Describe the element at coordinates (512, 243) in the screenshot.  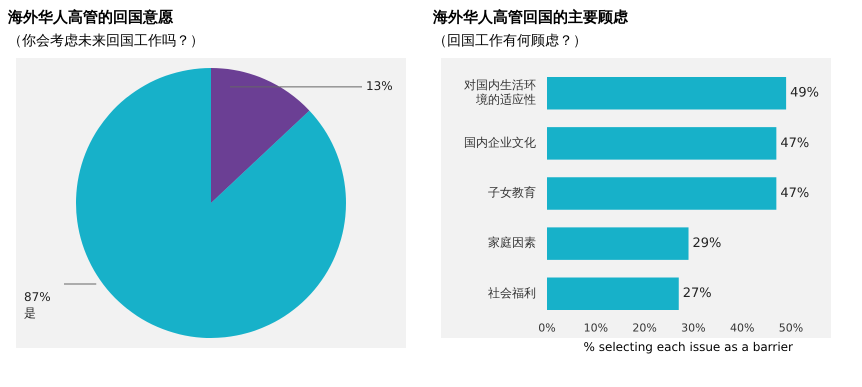
I see `y-tick-label: 家庭因素` at that location.